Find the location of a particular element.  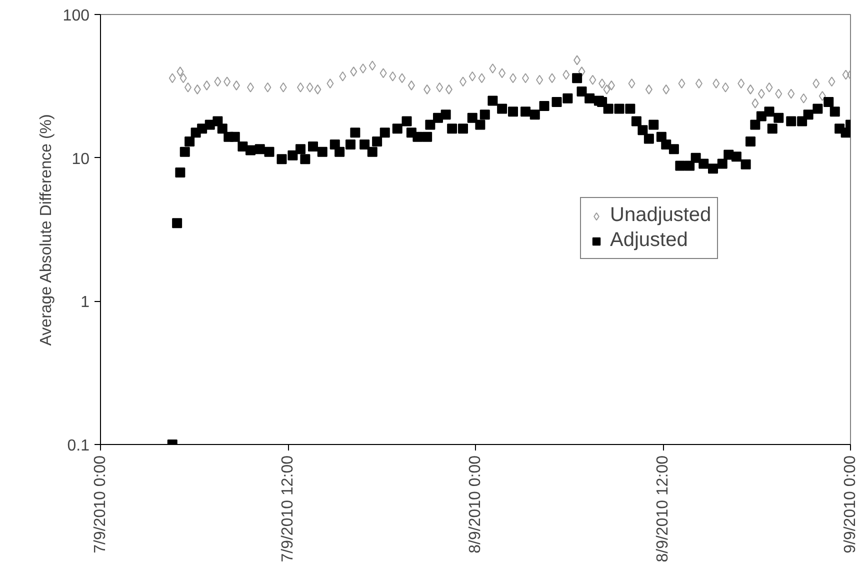

legend-label: Adjusted is located at coordinates (649, 240).